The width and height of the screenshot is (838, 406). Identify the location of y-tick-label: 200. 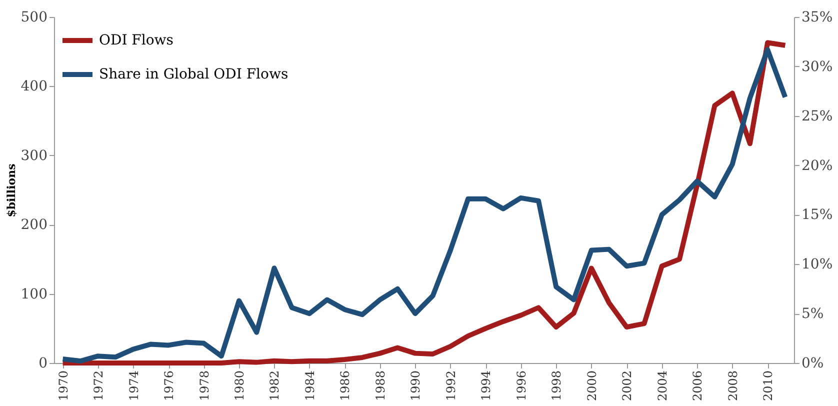
(34, 225).